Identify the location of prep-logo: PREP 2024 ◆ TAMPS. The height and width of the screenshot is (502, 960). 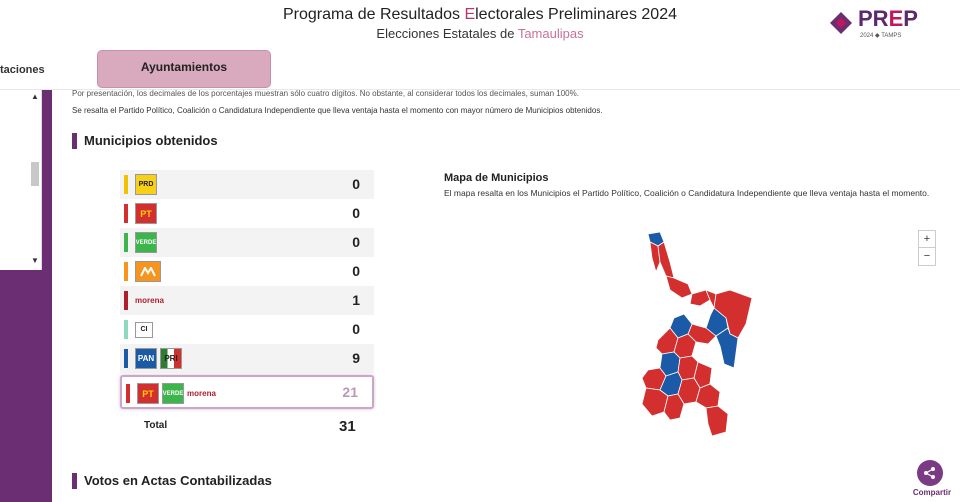
(876, 23).